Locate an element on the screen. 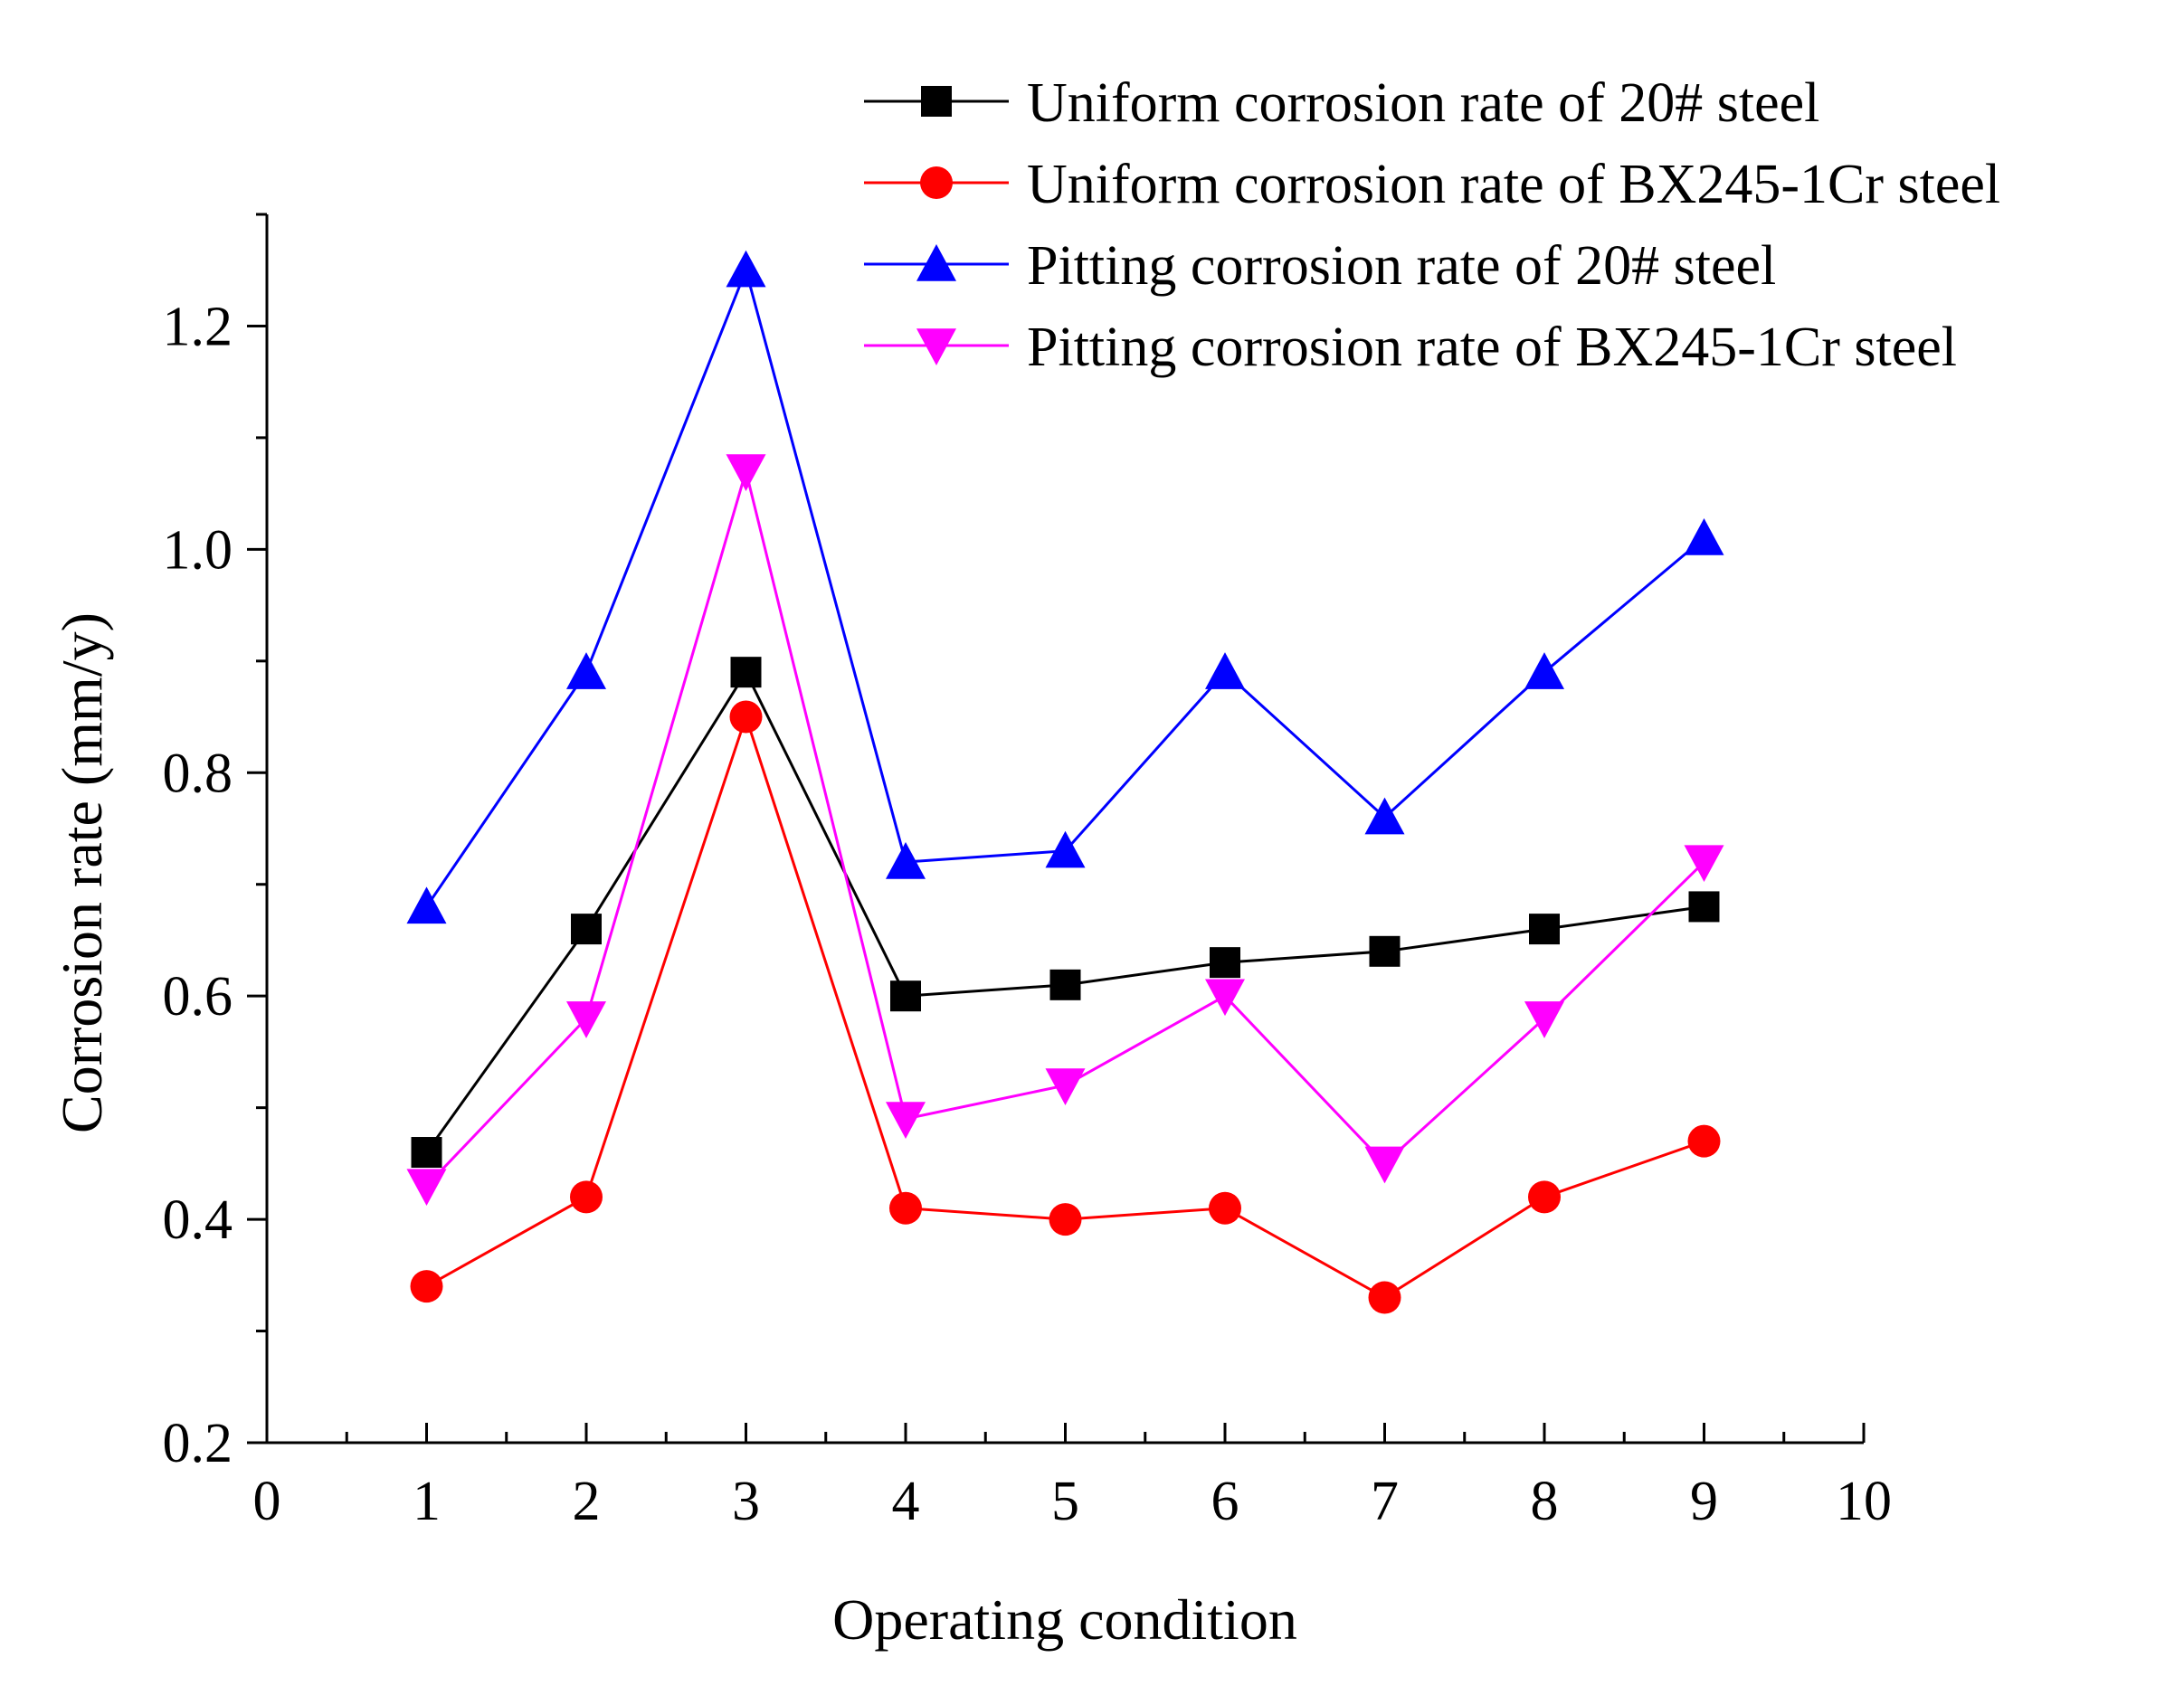 Image resolution: width=2184 pixels, height=1686 pixels. x-tick-label: 10 is located at coordinates (1864, 1501).